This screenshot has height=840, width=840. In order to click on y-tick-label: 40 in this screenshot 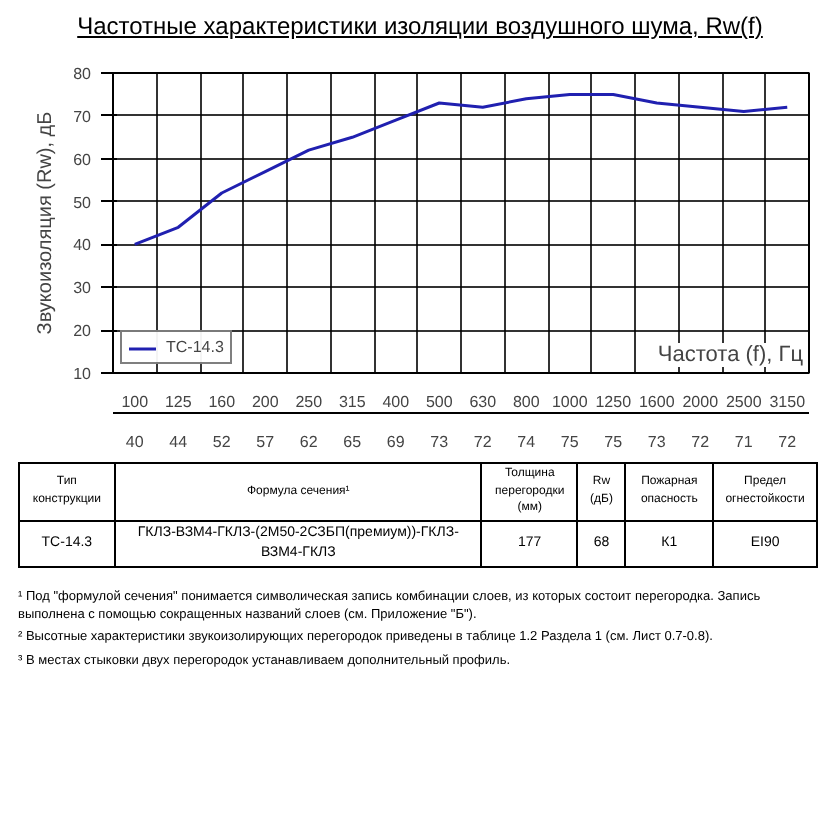, I will do `click(83, 245)`.